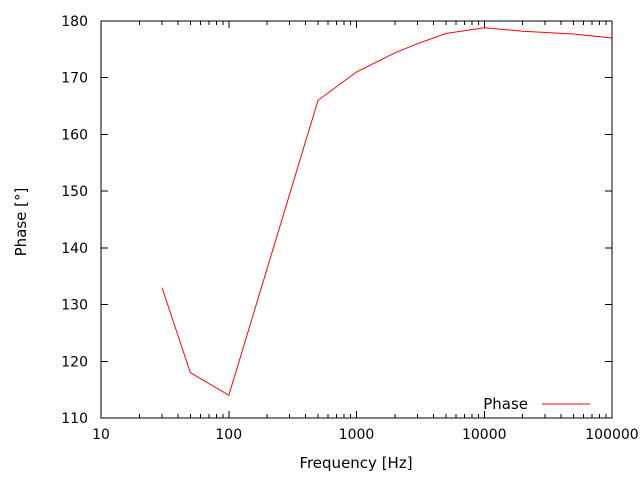  What do you see at coordinates (74, 306) in the screenshot?
I see `y-tick-label: 130` at bounding box center [74, 306].